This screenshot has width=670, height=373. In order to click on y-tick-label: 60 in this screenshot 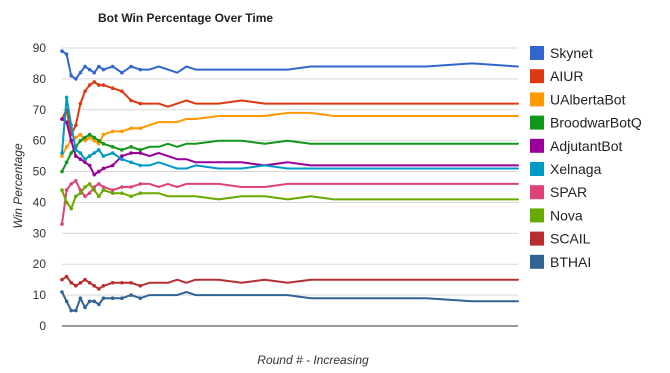, I will do `click(40, 141)`.